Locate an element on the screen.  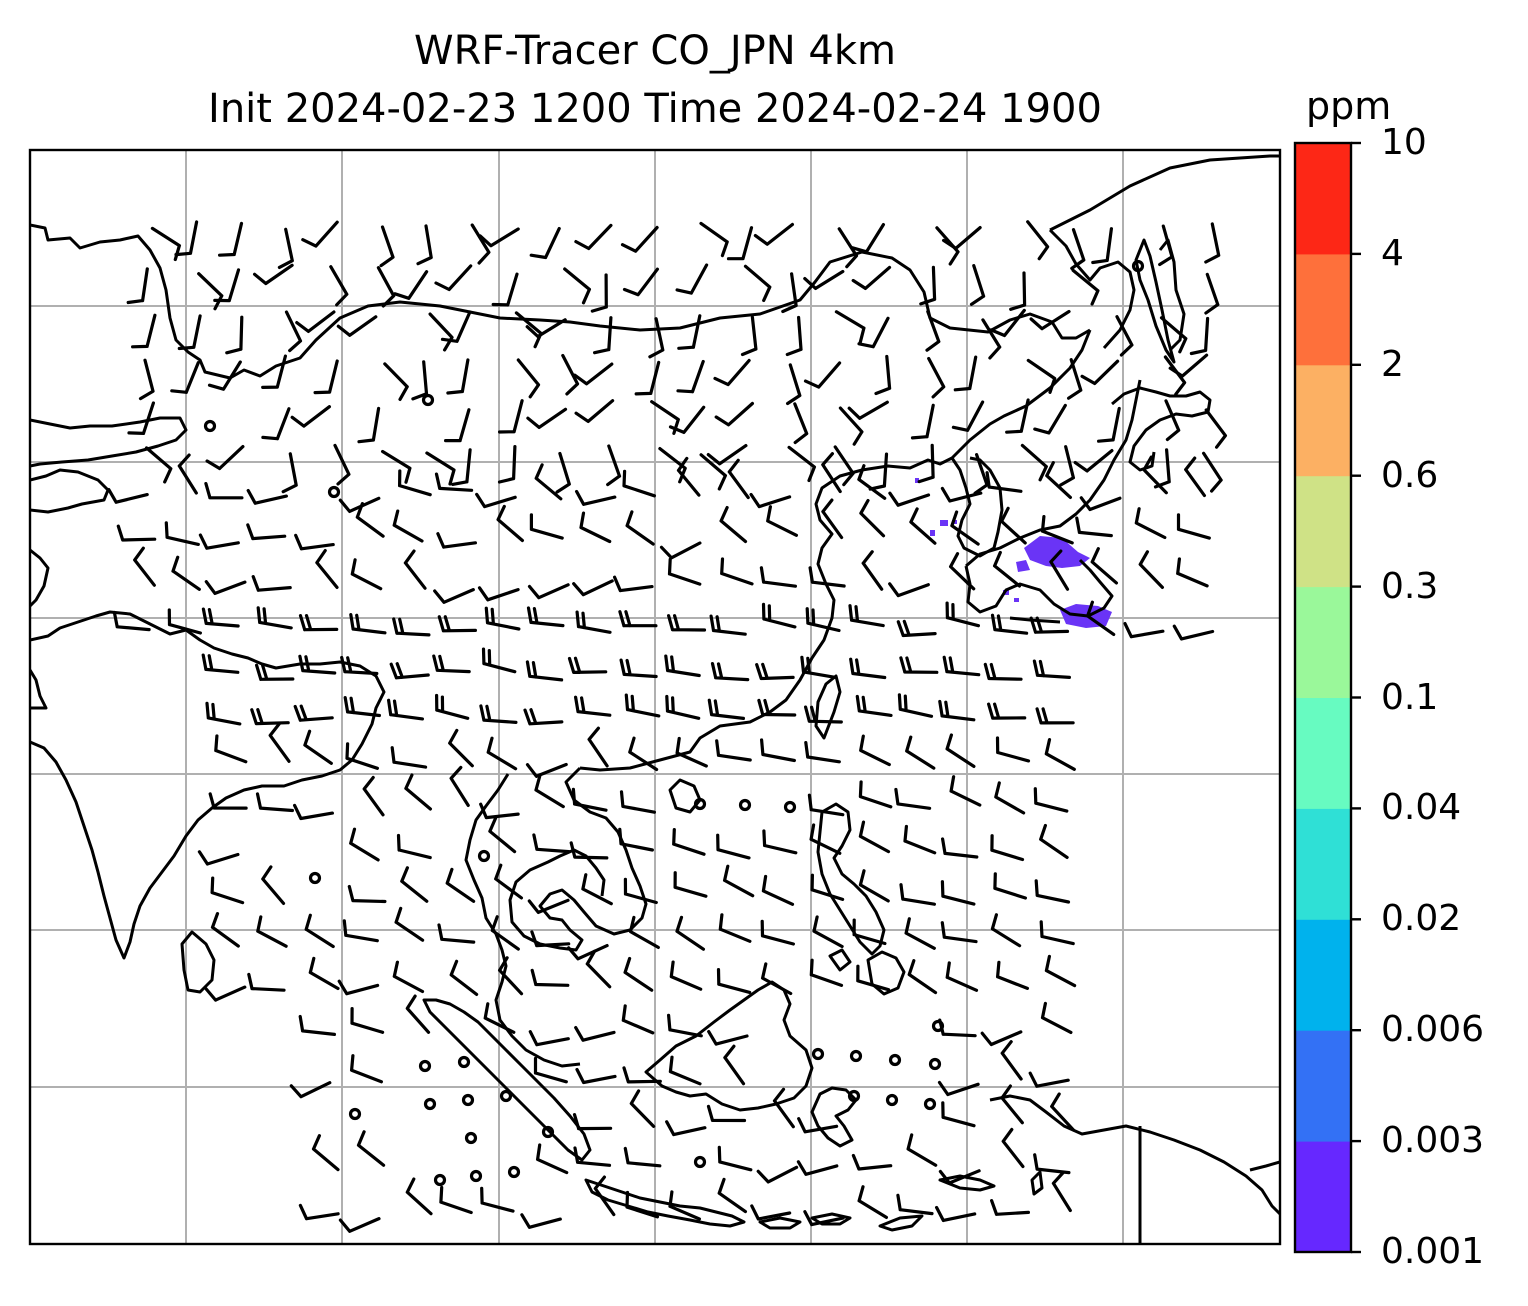
colorbar-label: 0.04 is located at coordinates (1421, 808).